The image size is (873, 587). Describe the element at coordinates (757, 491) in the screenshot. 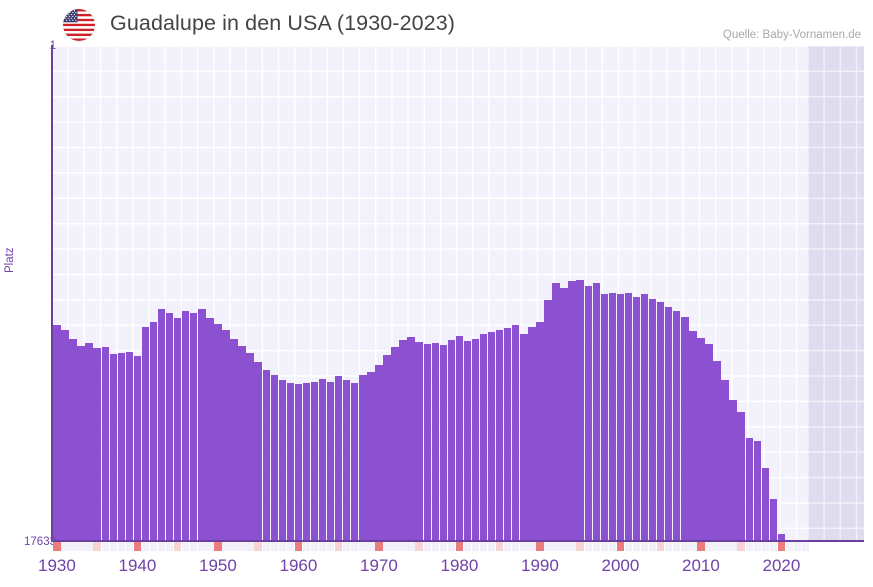

I see `bar-2017` at that location.